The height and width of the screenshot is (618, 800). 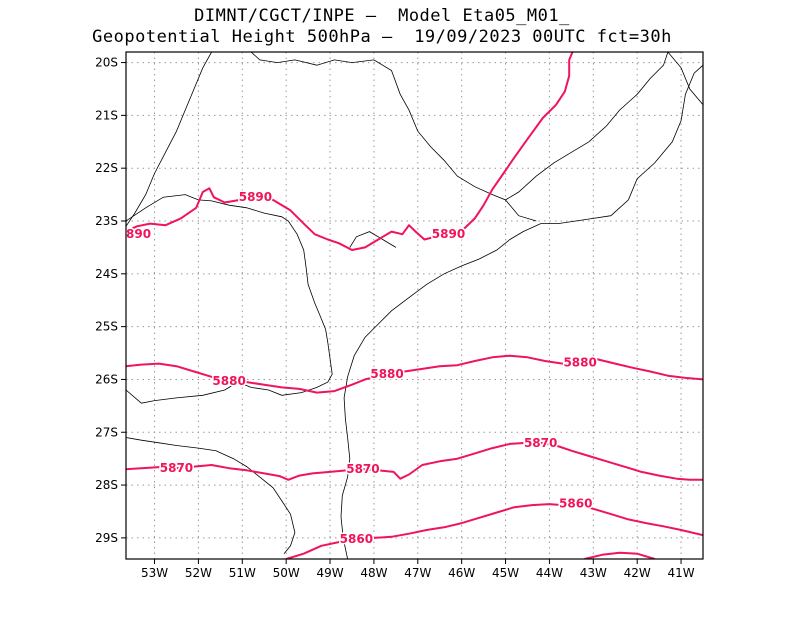 I want to click on lat-tick-label: 21S, so click(x=106, y=115).